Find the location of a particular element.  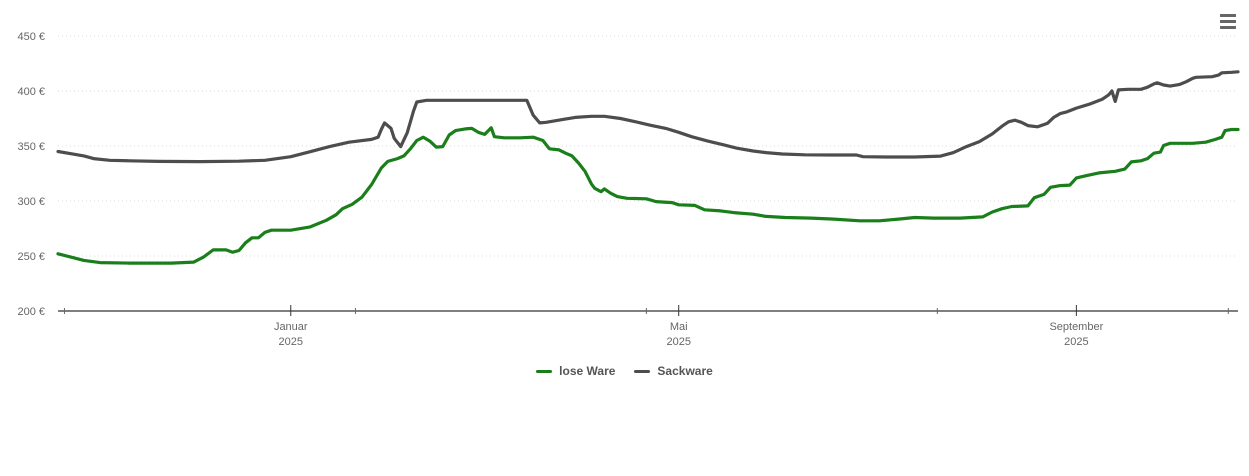

x-axis-label: Januar is located at coordinates (291, 327).